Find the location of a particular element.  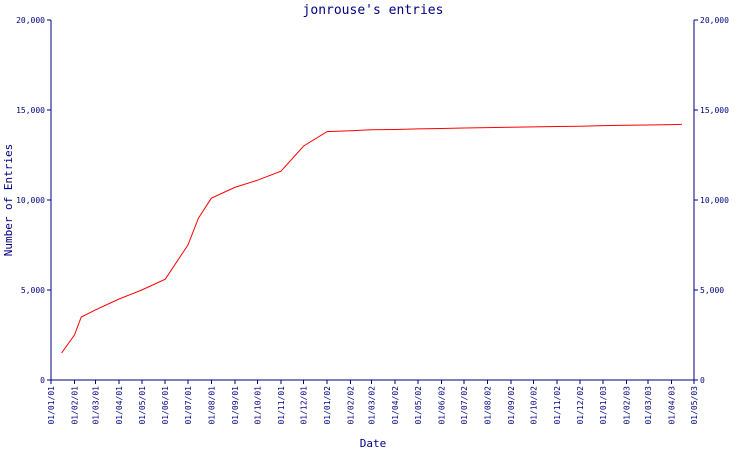

x-tick-label: 01/05/01 is located at coordinates (142, 405).